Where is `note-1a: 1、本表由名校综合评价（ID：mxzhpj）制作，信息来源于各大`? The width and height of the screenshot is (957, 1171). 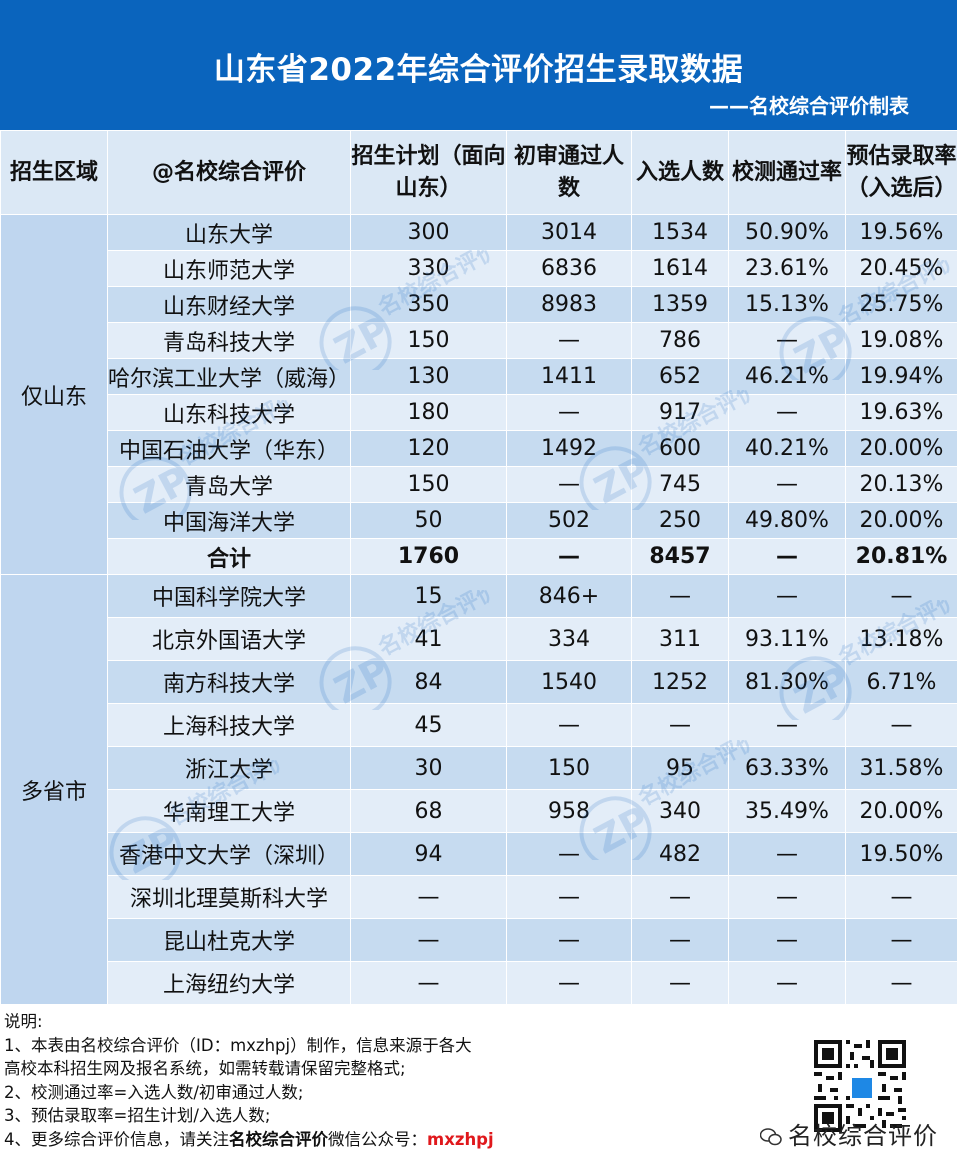 note-1a: 1、本表由名校综合评价（ID：mxzhpj）制作，信息来源于各大 is located at coordinates (238, 1045).